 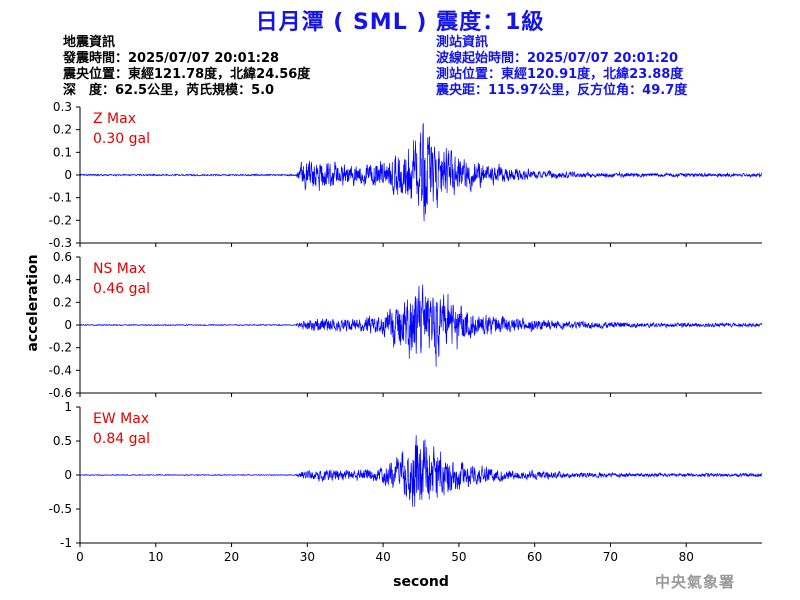 What do you see at coordinates (307, 557) in the screenshot?
I see `x-tick-label: 30` at bounding box center [307, 557].